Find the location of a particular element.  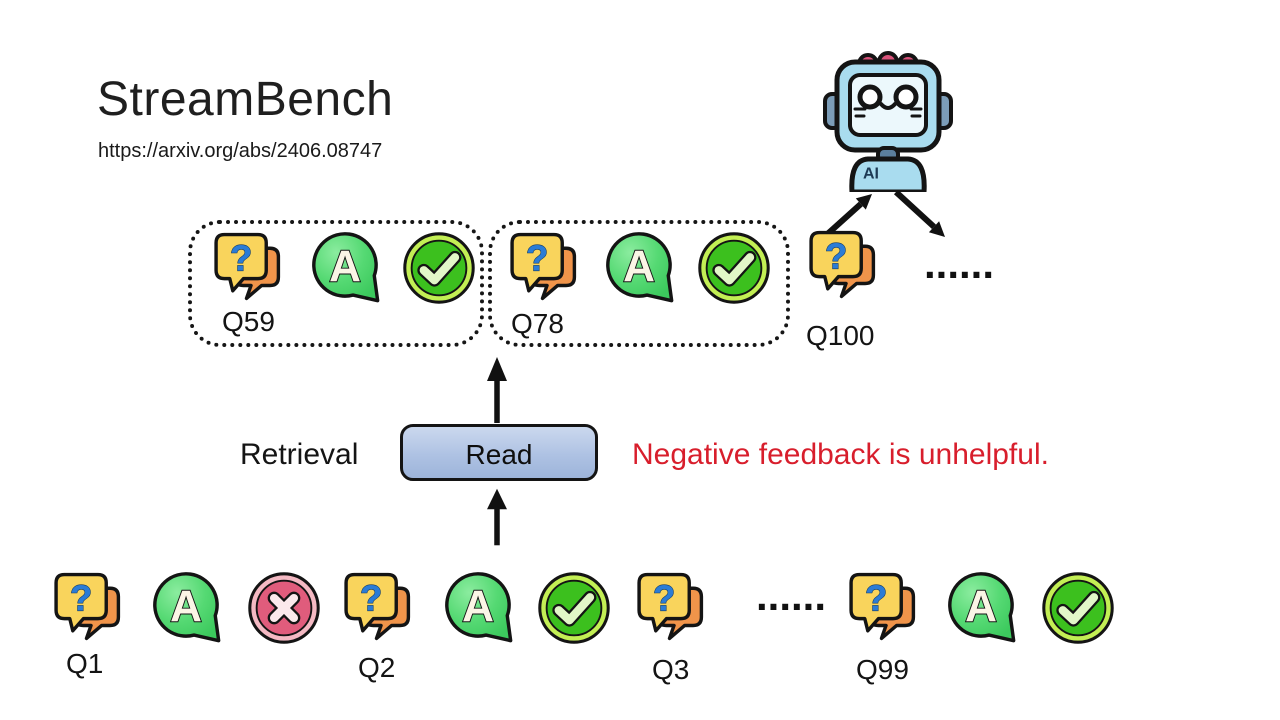

wrong-icon is located at coordinates (284, 608).